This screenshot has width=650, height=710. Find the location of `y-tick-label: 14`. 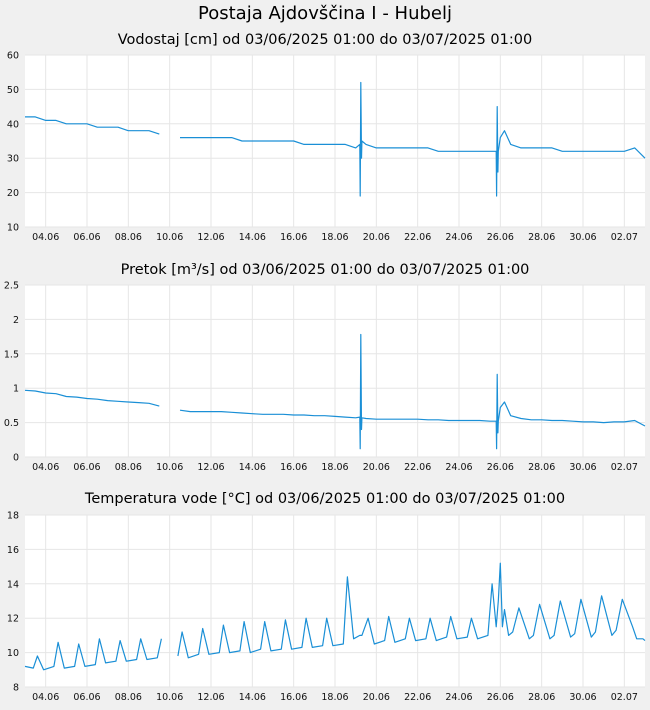

y-tick-label: 14 is located at coordinates (13, 584).